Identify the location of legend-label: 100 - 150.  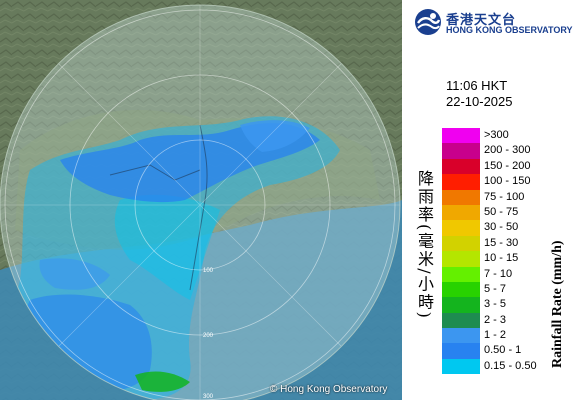
(507, 181).